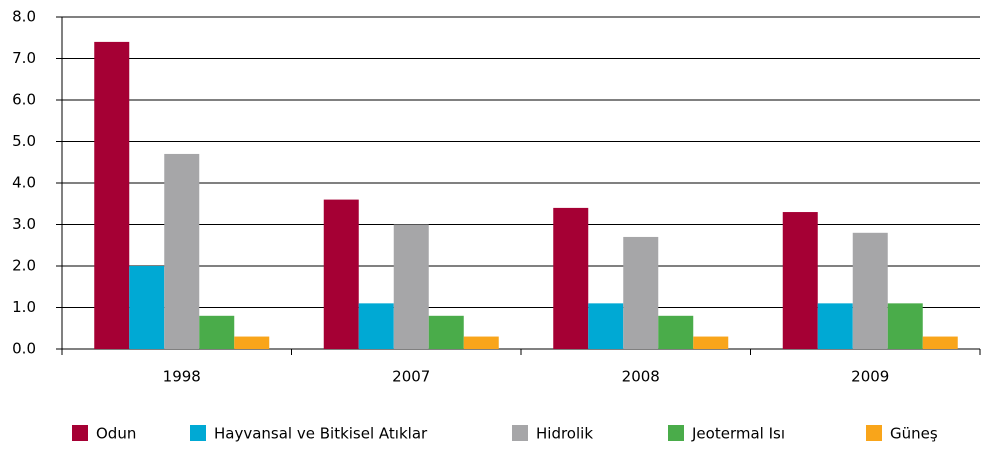  Describe the element at coordinates (182, 377) in the screenshot. I see `x-tick-label: 1998` at that location.